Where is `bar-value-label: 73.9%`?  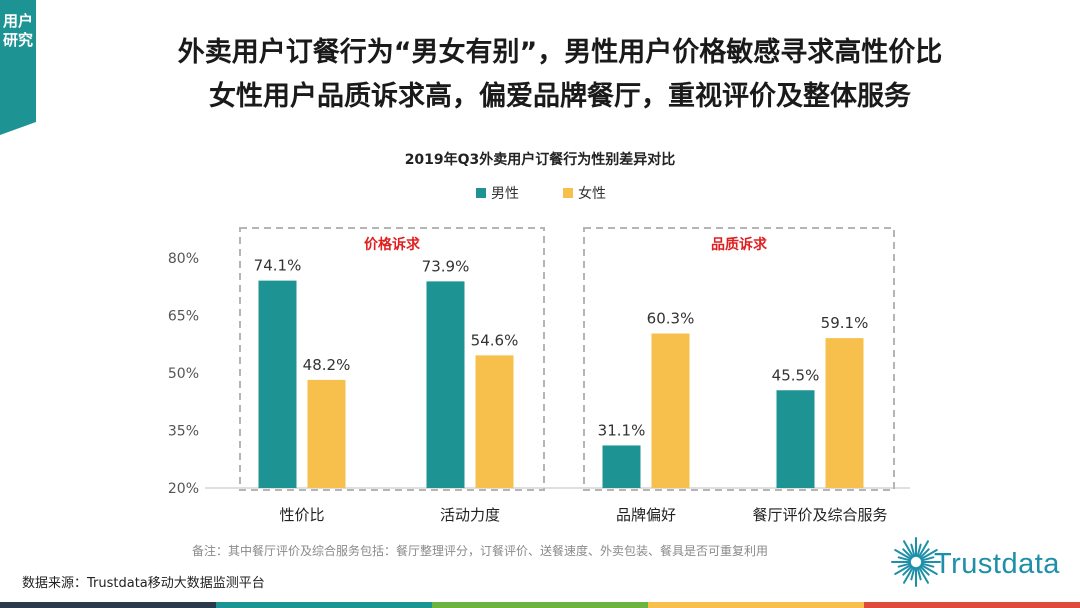
bar-value-label: 73.9% is located at coordinates (446, 266).